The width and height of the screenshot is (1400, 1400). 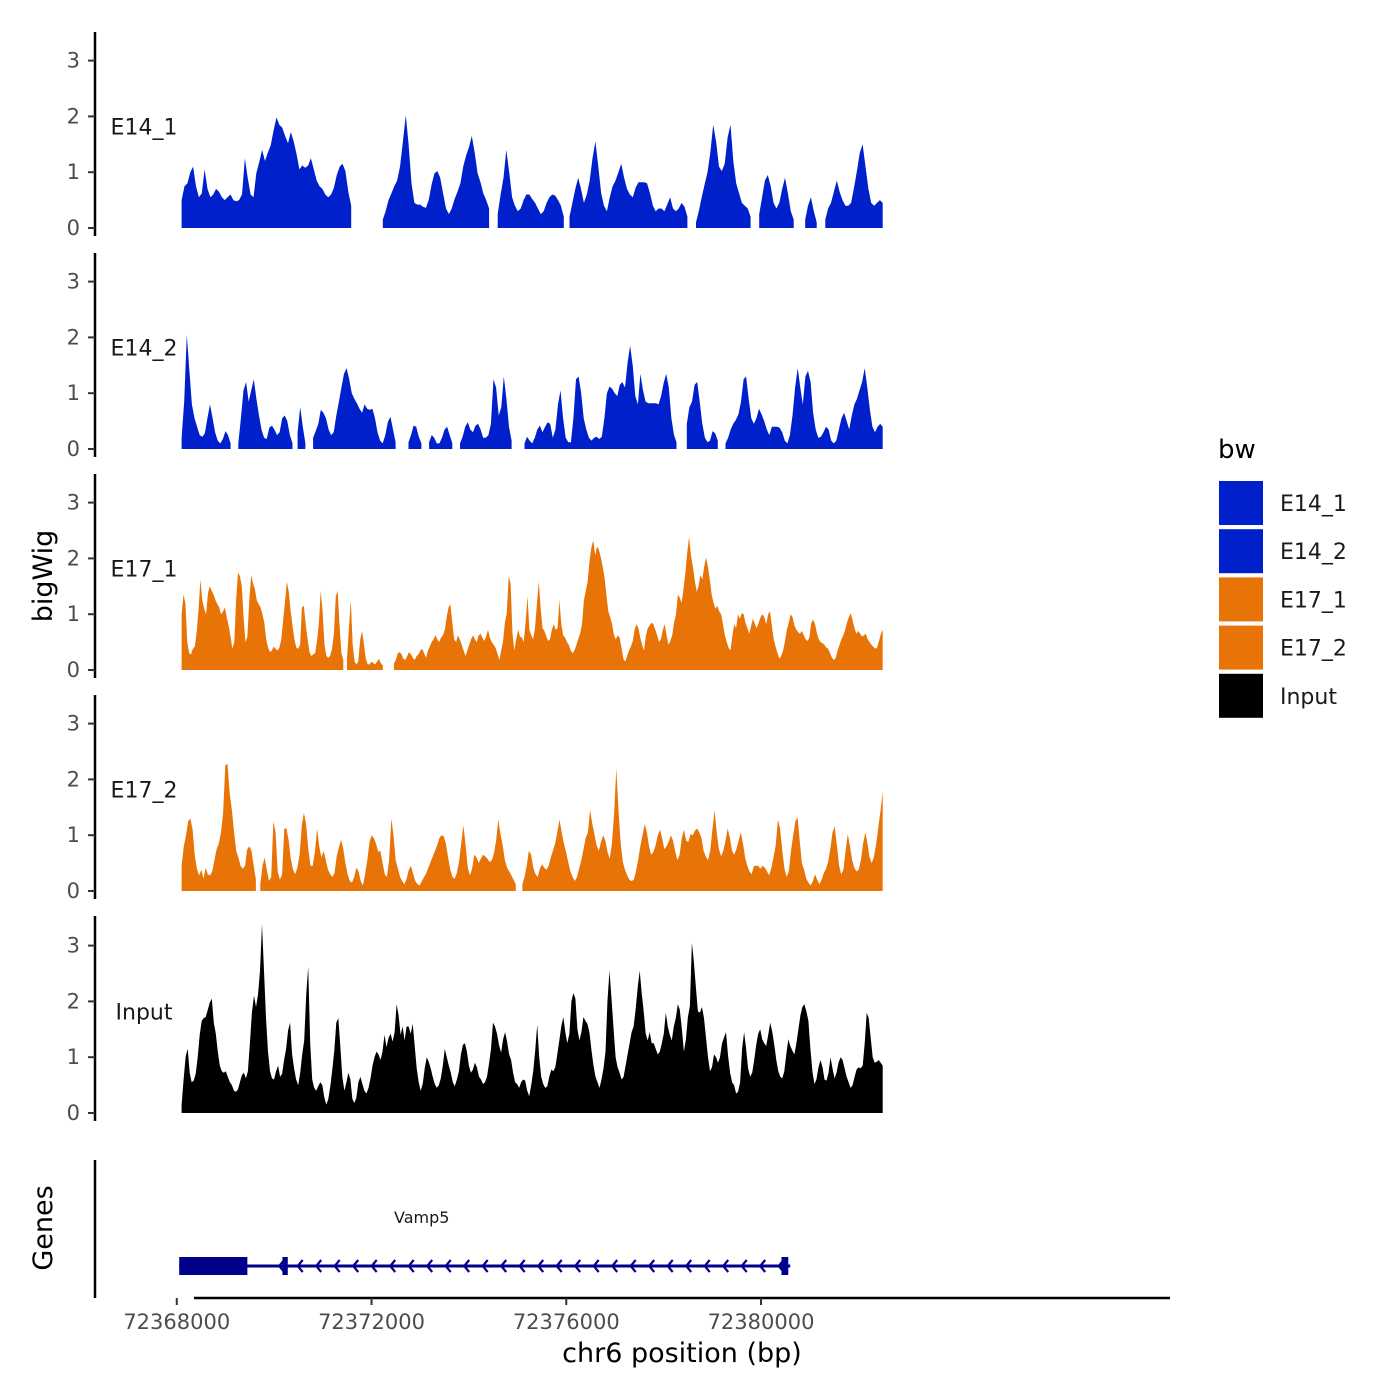 What do you see at coordinates (1237, 450) in the screenshot?
I see `legend-title: bw` at bounding box center [1237, 450].